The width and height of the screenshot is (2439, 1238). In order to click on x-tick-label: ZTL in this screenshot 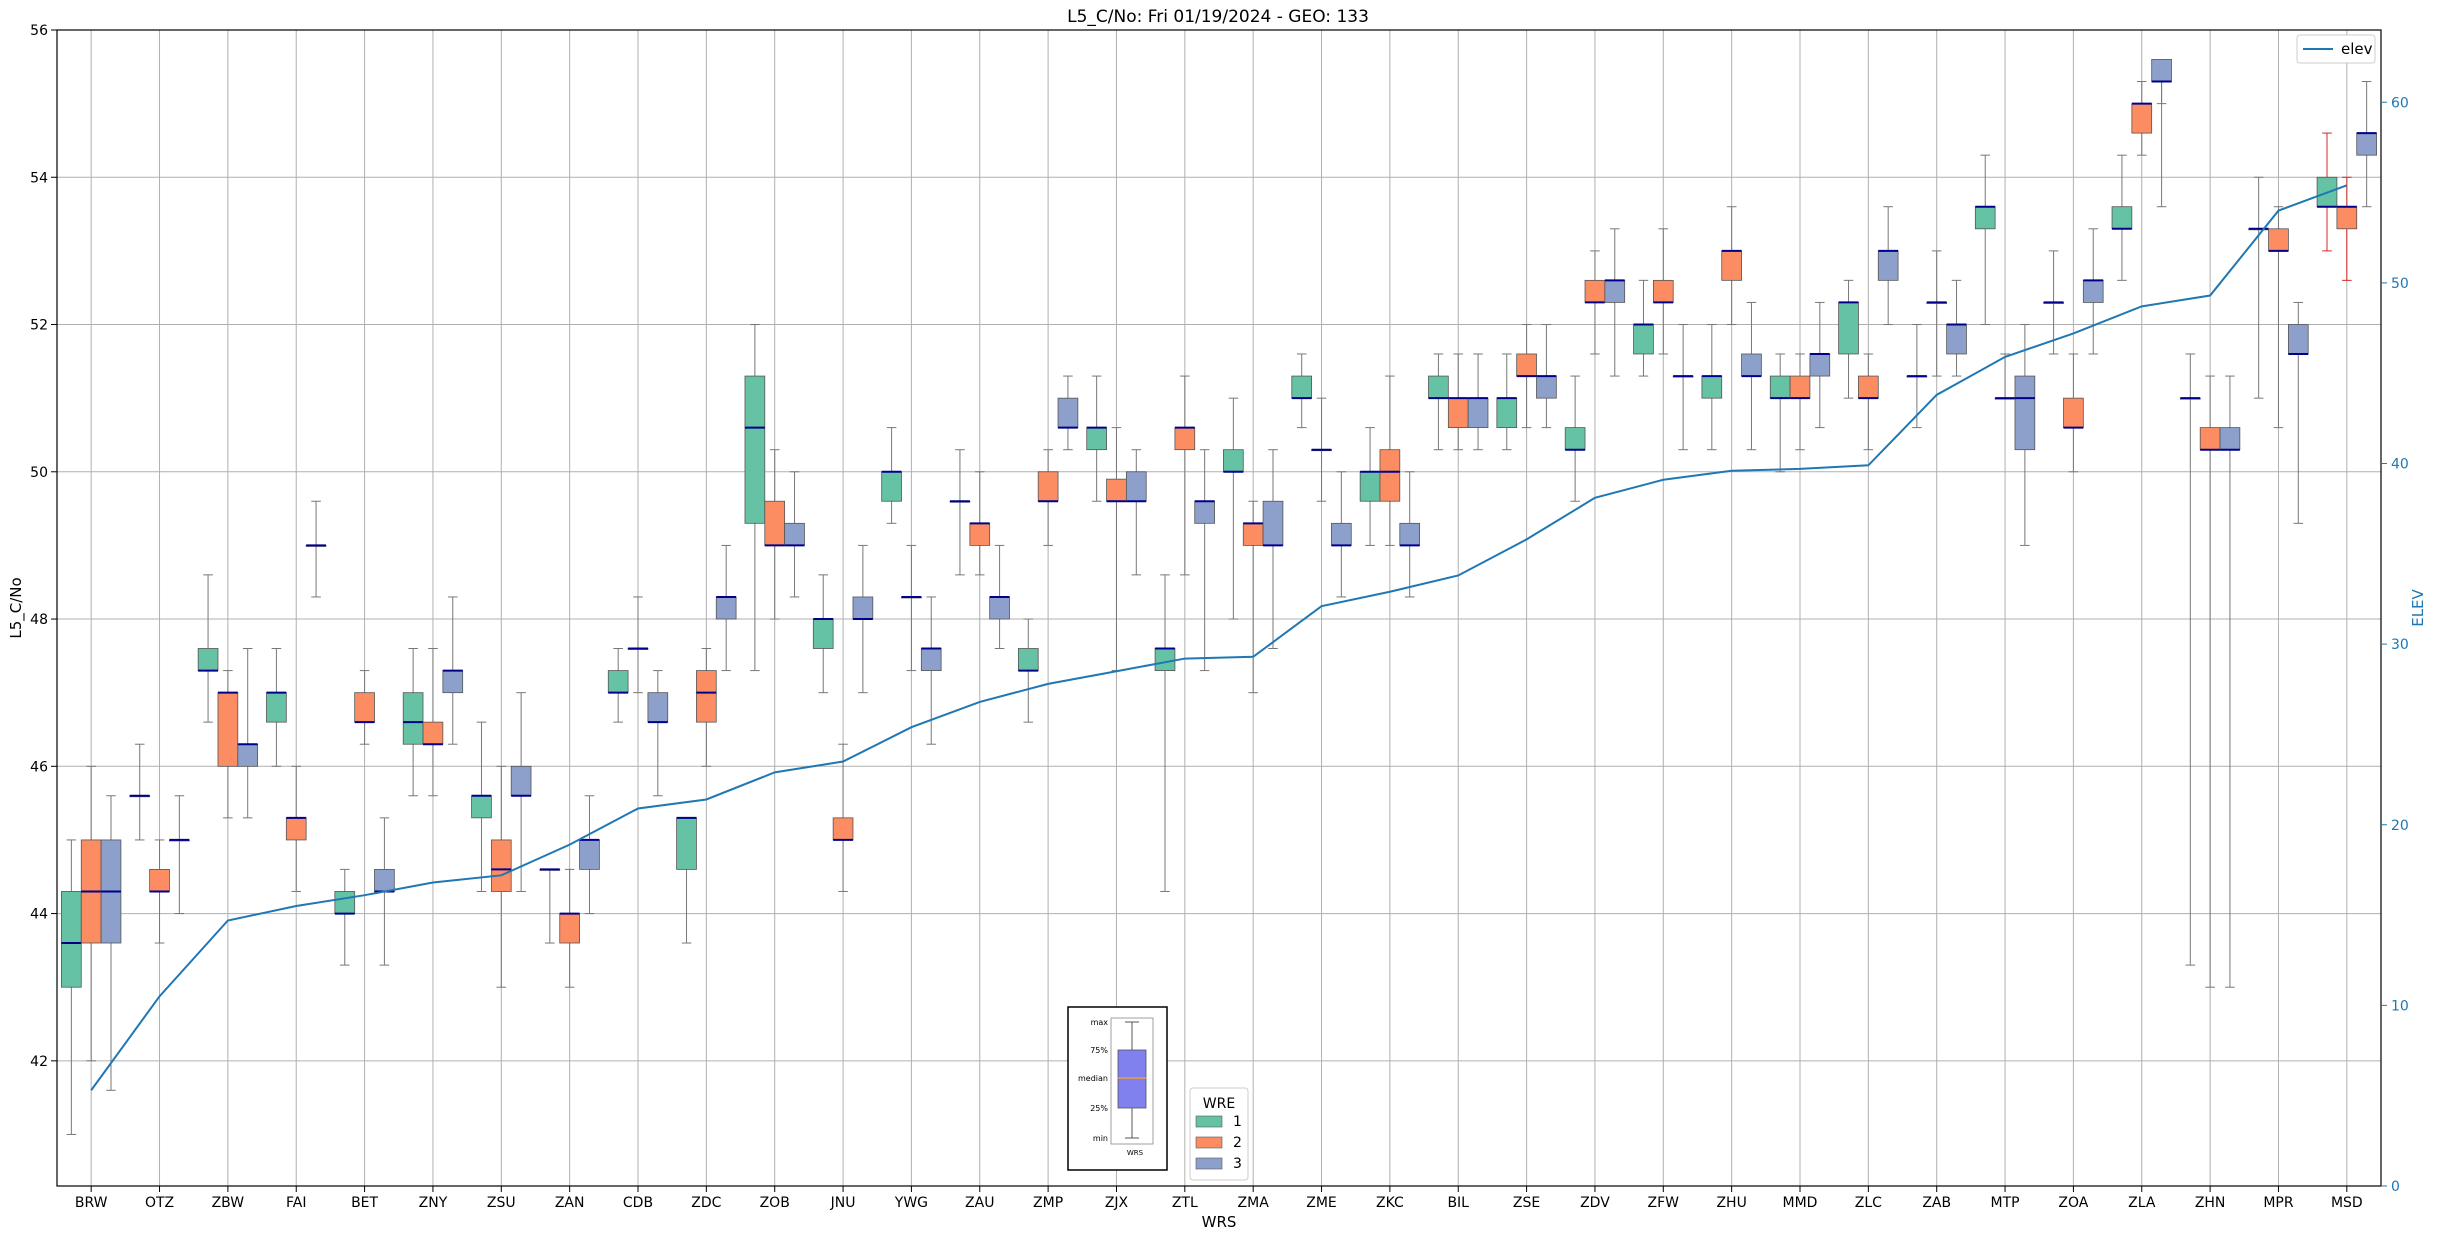, I will do `click(1185, 1203)`.